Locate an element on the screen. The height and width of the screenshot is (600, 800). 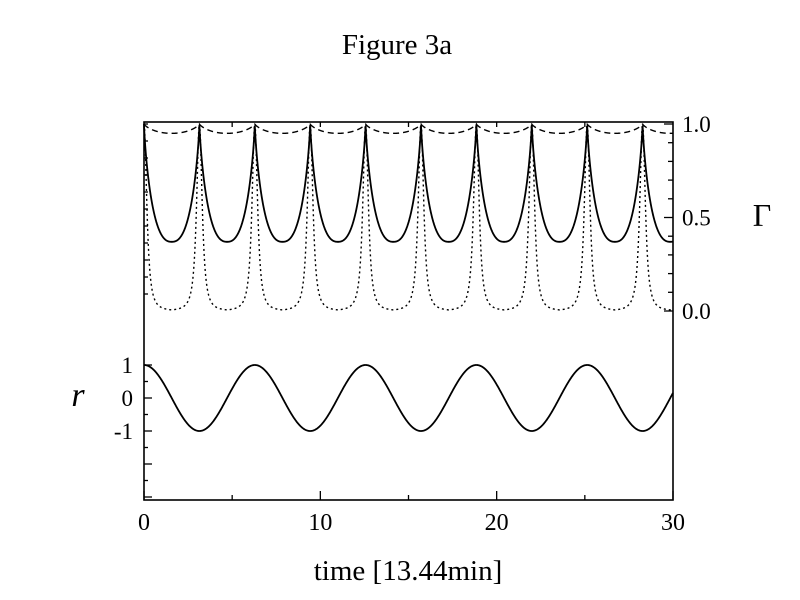
chart-title: Figure 3a is located at coordinates (397, 45).